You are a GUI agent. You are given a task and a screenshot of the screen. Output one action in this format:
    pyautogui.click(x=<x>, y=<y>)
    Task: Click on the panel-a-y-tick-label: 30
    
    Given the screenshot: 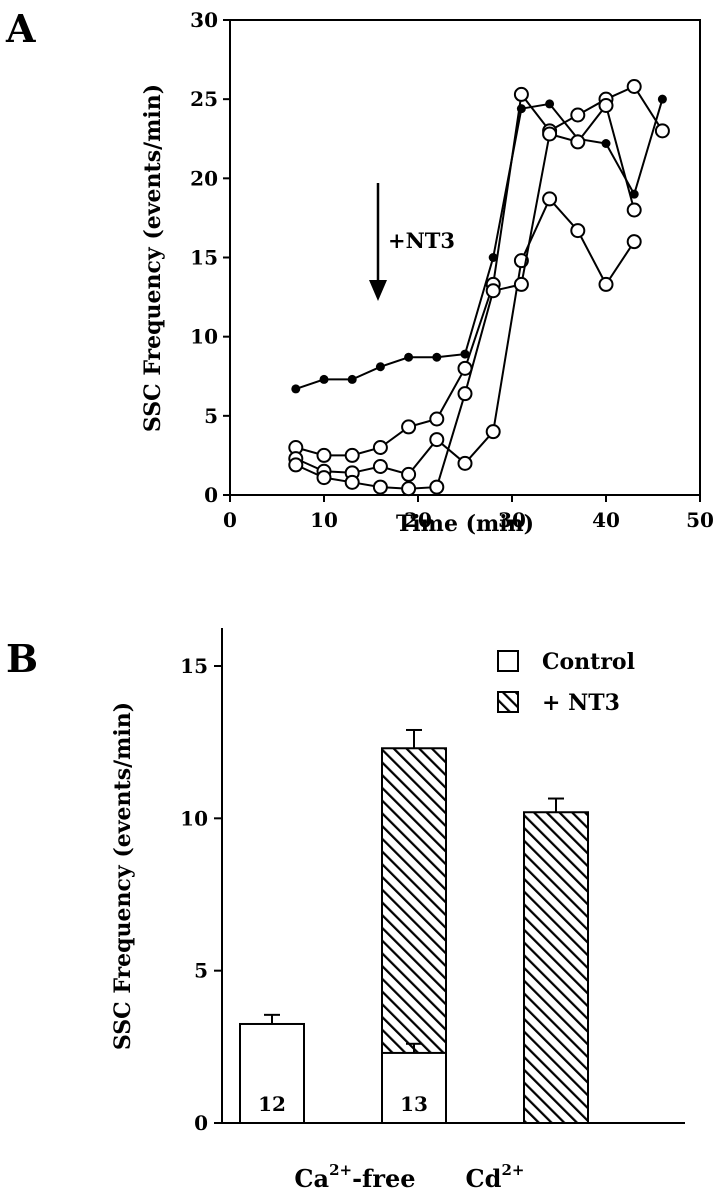 What is the action you would take?
    pyautogui.click(x=204, y=20)
    